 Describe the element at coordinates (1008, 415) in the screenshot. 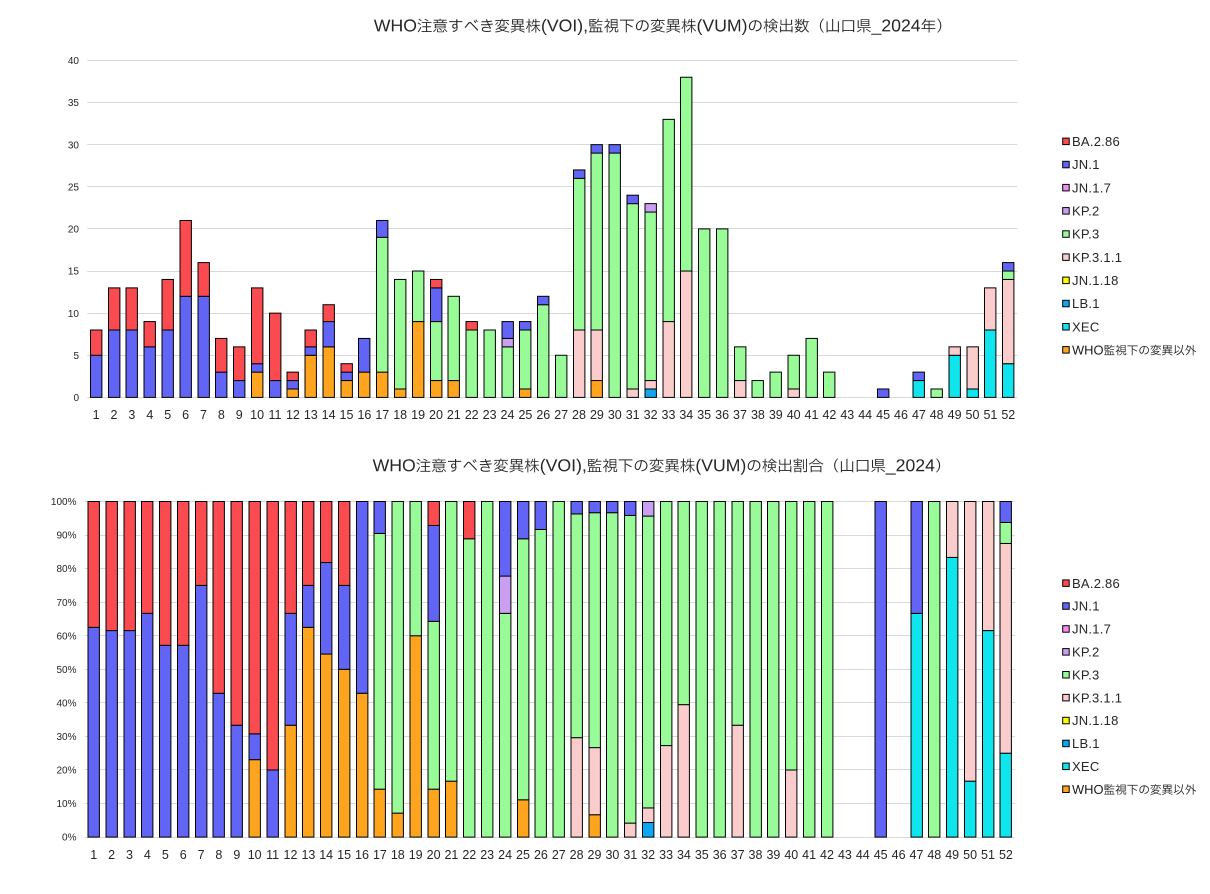

I see `svg-text: 52` at that location.